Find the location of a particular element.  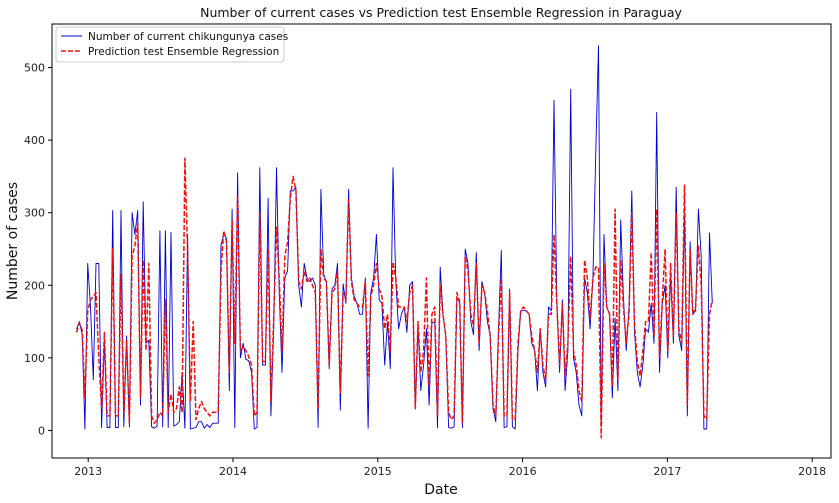

x-tick-label: 2016 is located at coordinates (523, 471).